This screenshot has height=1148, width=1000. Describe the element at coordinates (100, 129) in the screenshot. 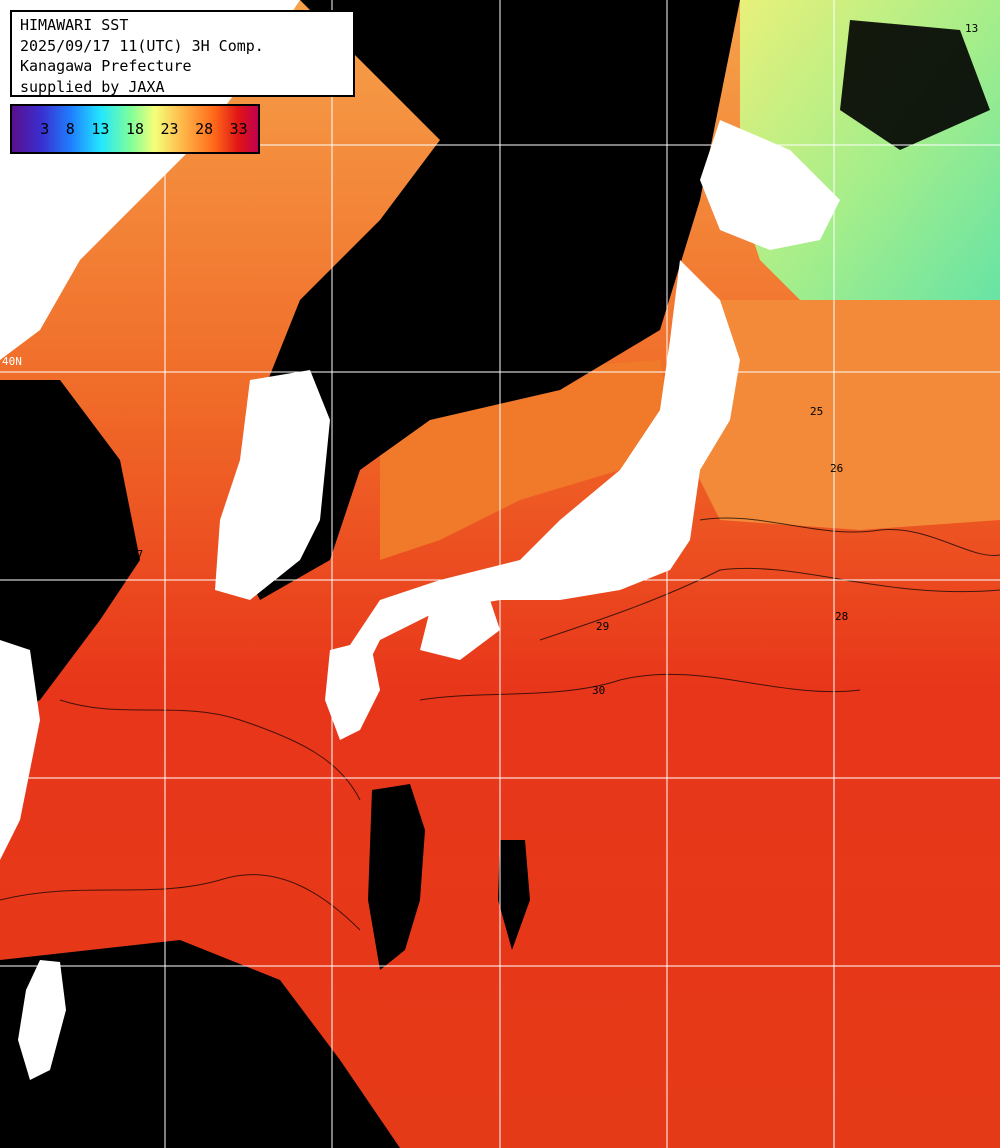

I see `colorbar-tick: 13` at that location.